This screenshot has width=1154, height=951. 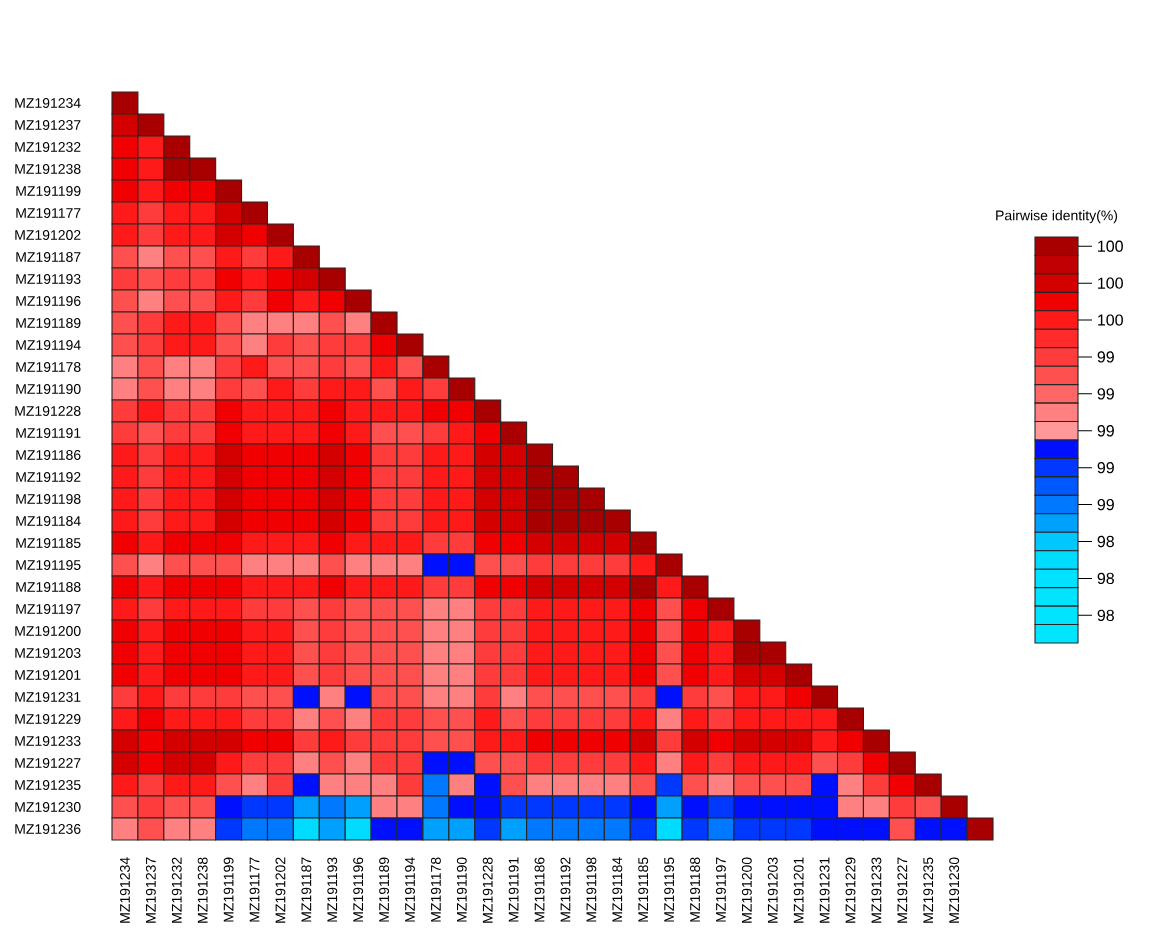 What do you see at coordinates (513, 889) in the screenshot?
I see `x-tick-label: MZ191191` at bounding box center [513, 889].